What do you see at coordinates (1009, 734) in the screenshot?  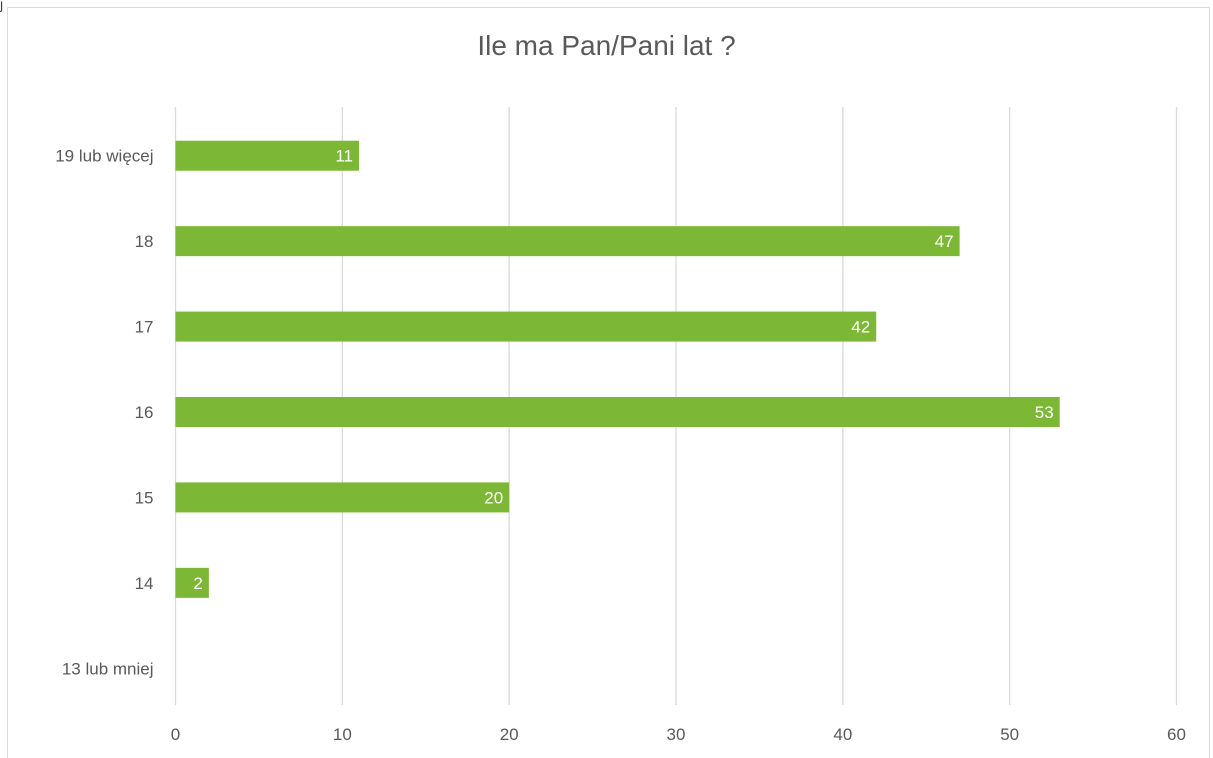 I see `x-tick-label: 50` at bounding box center [1009, 734].